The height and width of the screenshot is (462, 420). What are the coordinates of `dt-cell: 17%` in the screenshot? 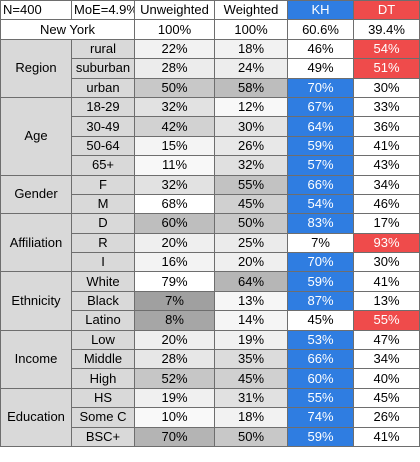 It's located at (386, 223).